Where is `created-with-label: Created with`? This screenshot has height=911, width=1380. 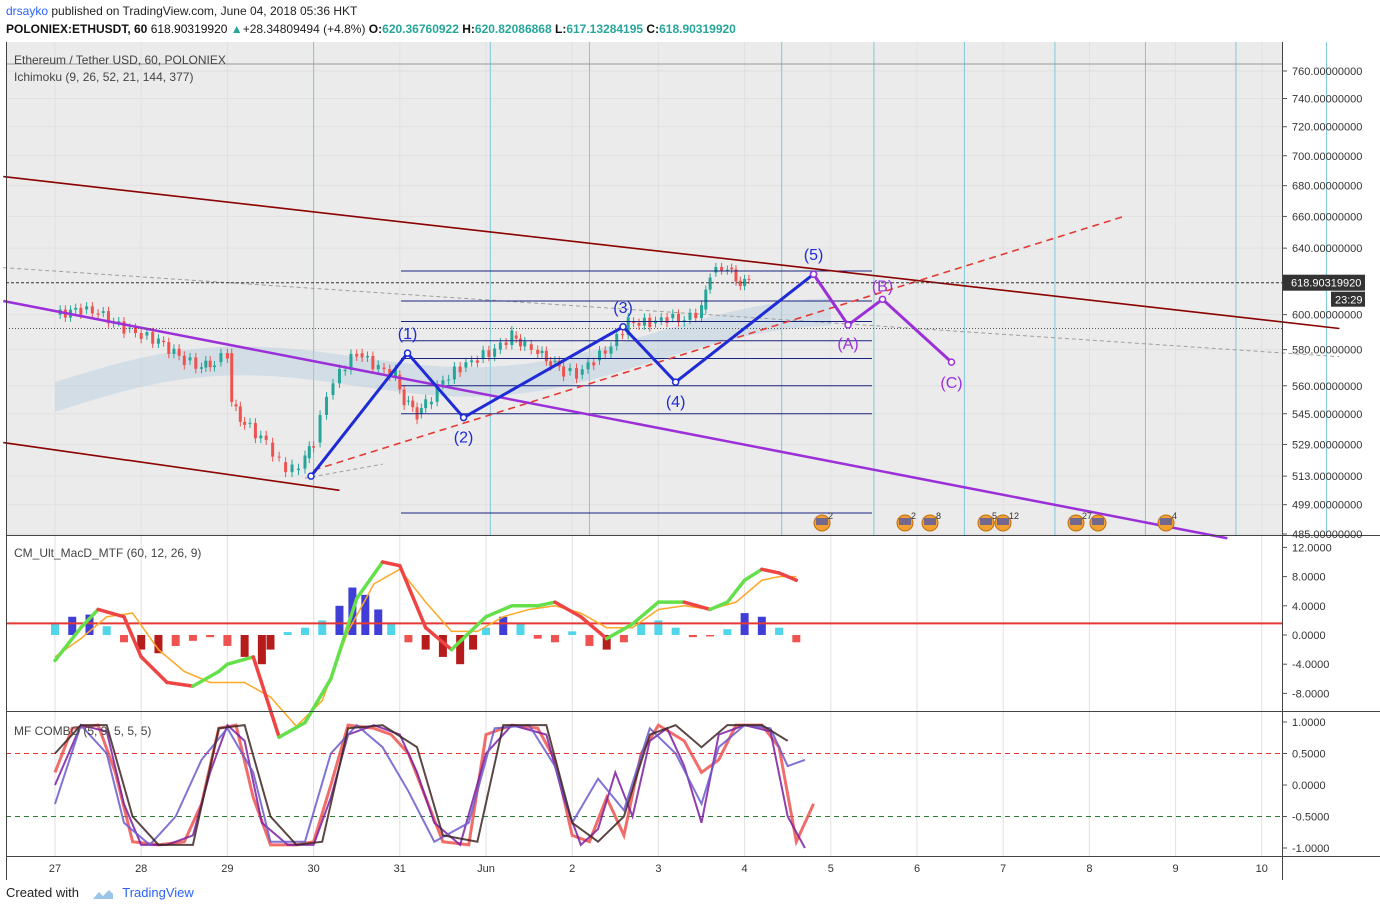
created-with-label: Created with is located at coordinates (42, 892).